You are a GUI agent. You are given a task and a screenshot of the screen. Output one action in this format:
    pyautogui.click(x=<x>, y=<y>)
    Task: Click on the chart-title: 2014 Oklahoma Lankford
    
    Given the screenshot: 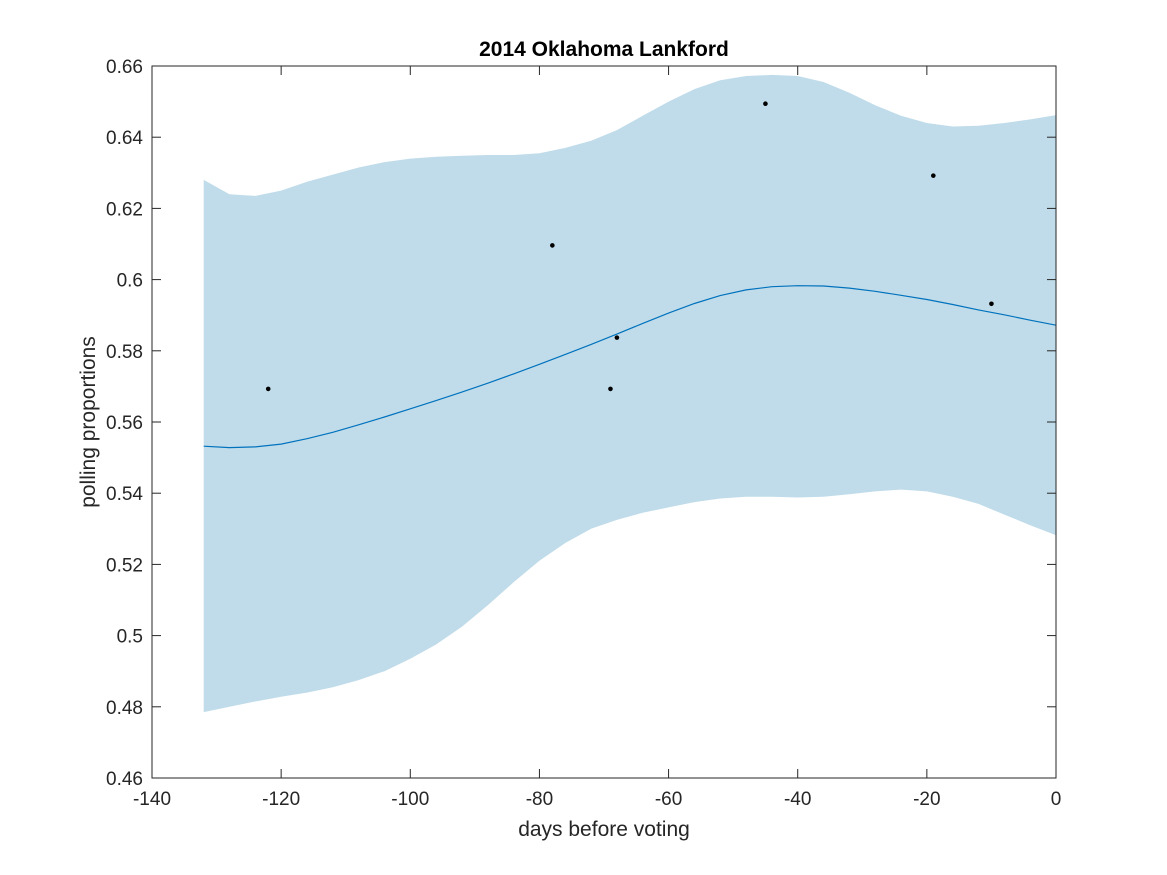 What is the action you would take?
    pyautogui.click(x=604, y=49)
    